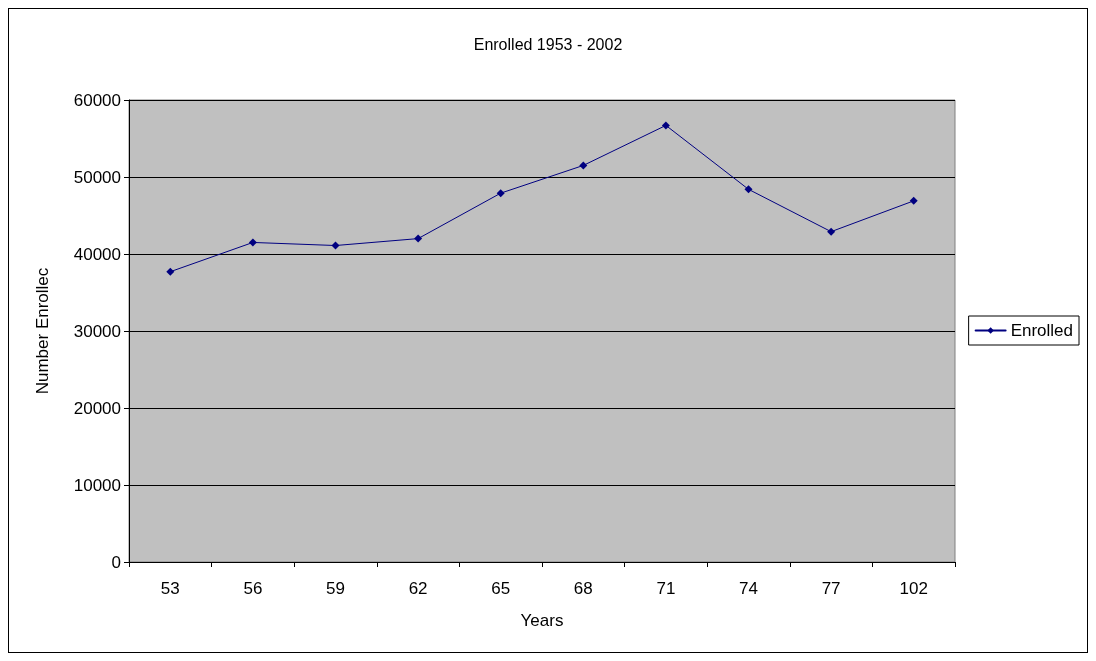 The image size is (1096, 661). What do you see at coordinates (418, 588) in the screenshot?
I see `x-tick-label: 62` at bounding box center [418, 588].